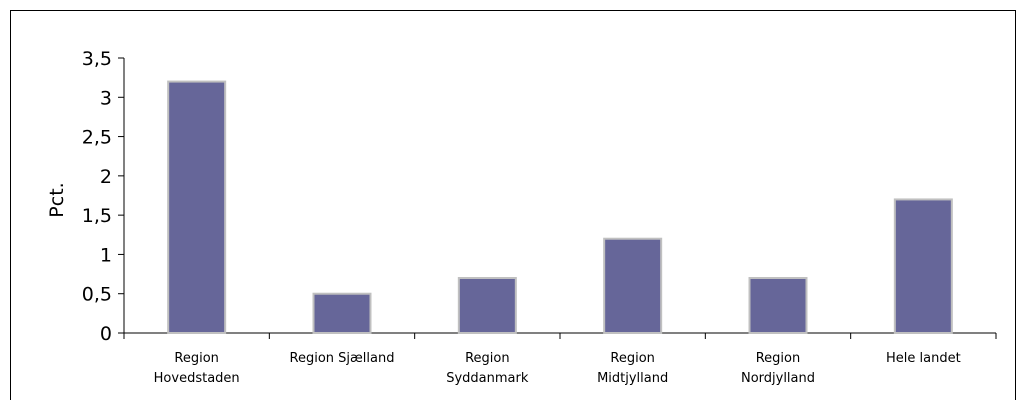 This screenshot has height=400, width=1026. I want to click on y-tick-label: 0,5, so click(97, 295).